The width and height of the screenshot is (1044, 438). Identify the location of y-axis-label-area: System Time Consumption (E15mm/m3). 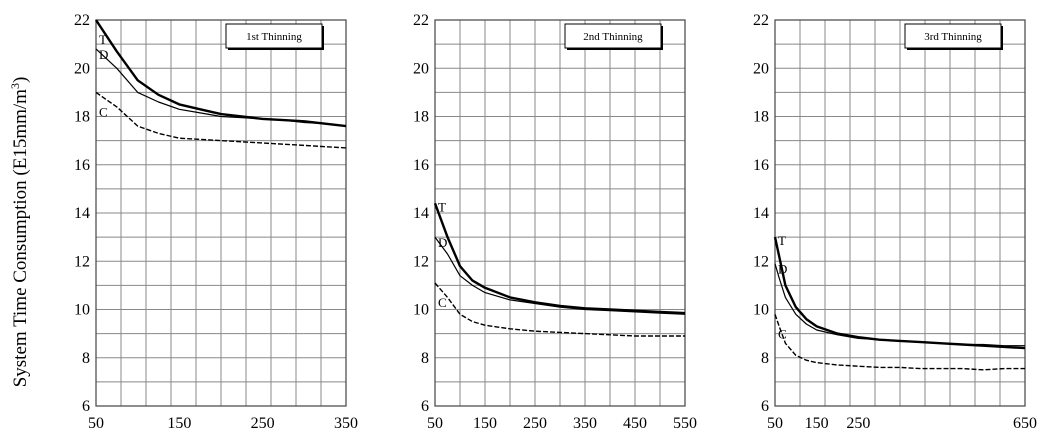
(19, 232).